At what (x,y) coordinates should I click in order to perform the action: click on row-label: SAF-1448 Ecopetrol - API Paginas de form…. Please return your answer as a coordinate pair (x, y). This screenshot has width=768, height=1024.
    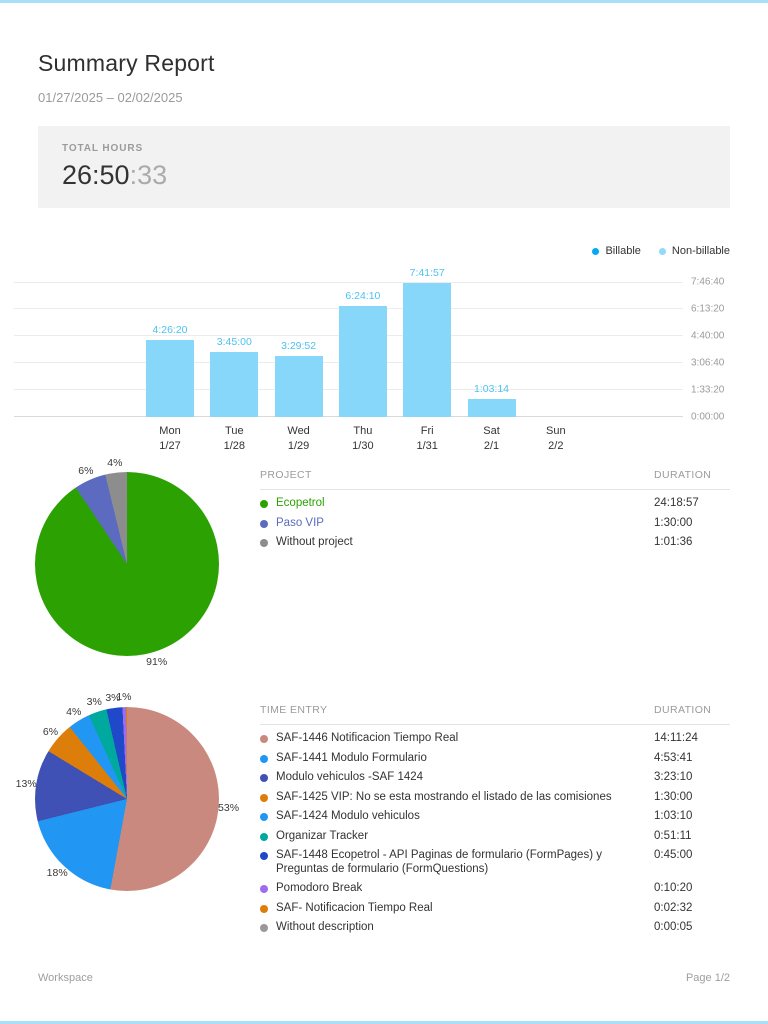
    Looking at the image, I should click on (439, 862).